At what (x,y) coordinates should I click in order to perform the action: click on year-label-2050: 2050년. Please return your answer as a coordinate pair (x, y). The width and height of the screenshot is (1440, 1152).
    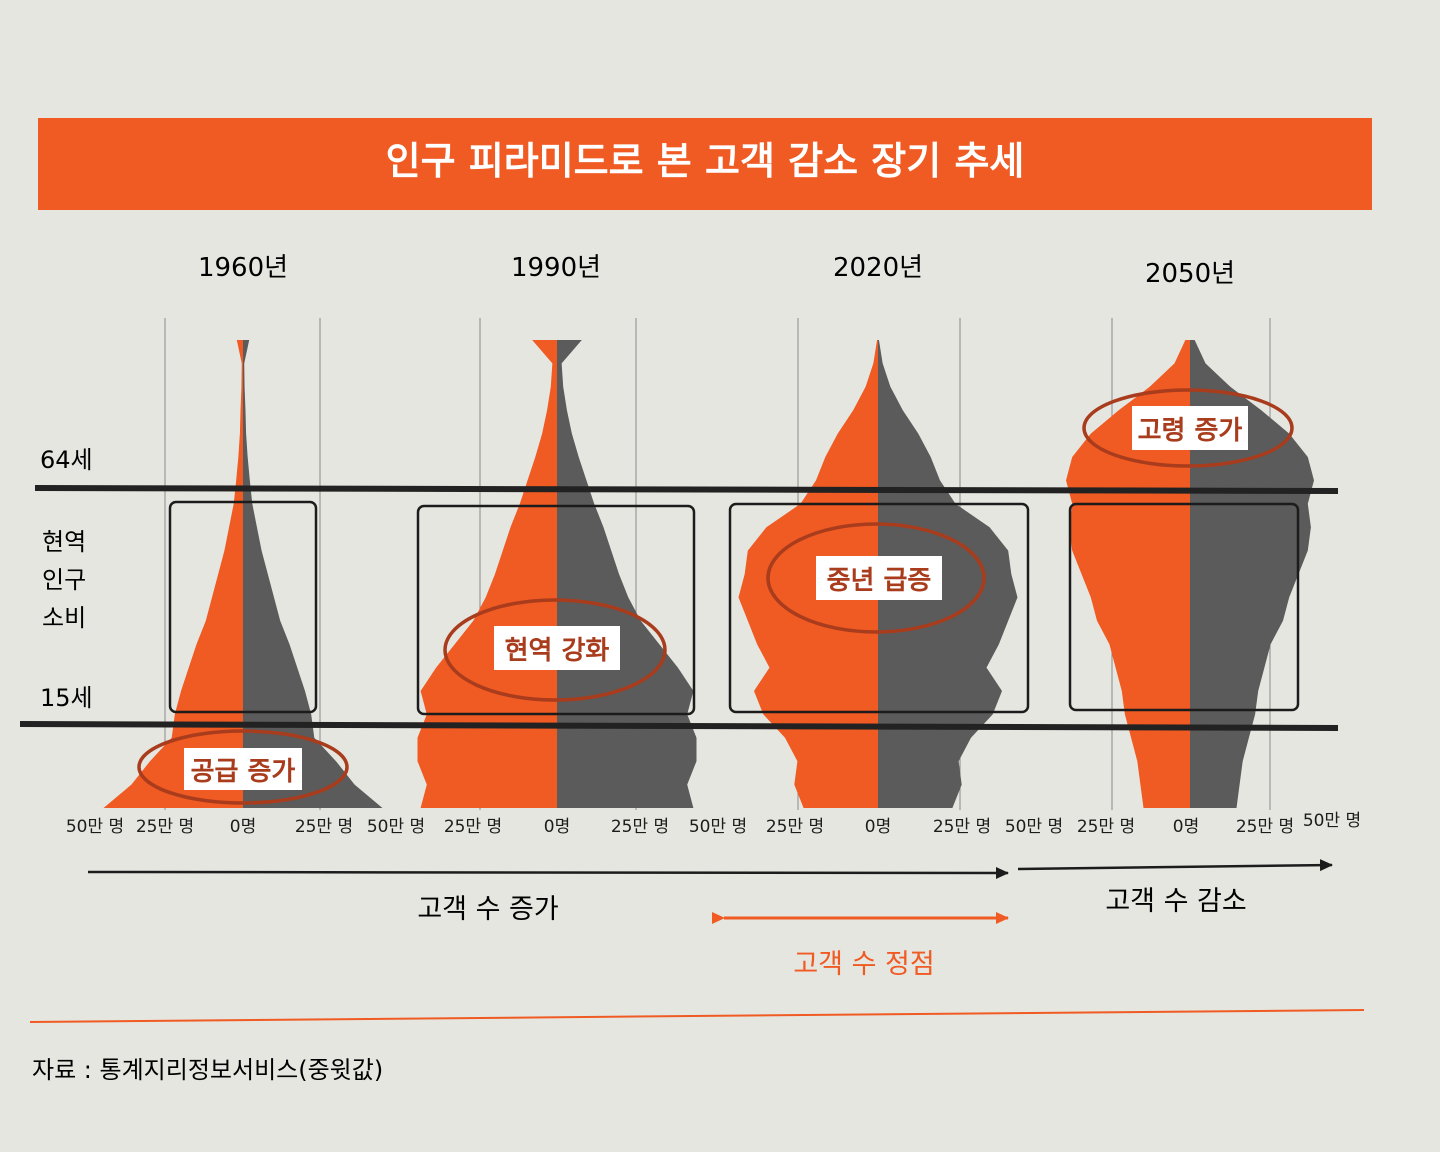
    Looking at the image, I should click on (1190, 274).